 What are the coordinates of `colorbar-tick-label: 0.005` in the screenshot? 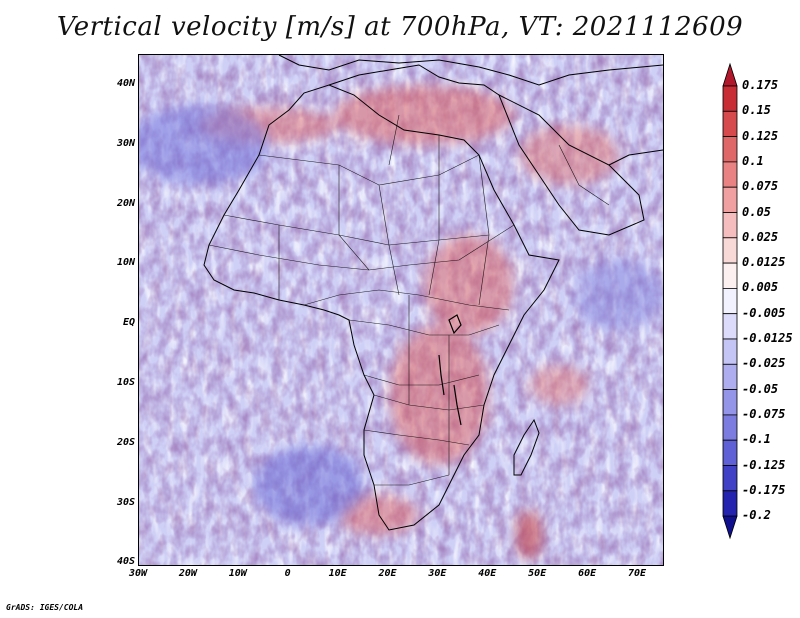 It's located at (760, 287).